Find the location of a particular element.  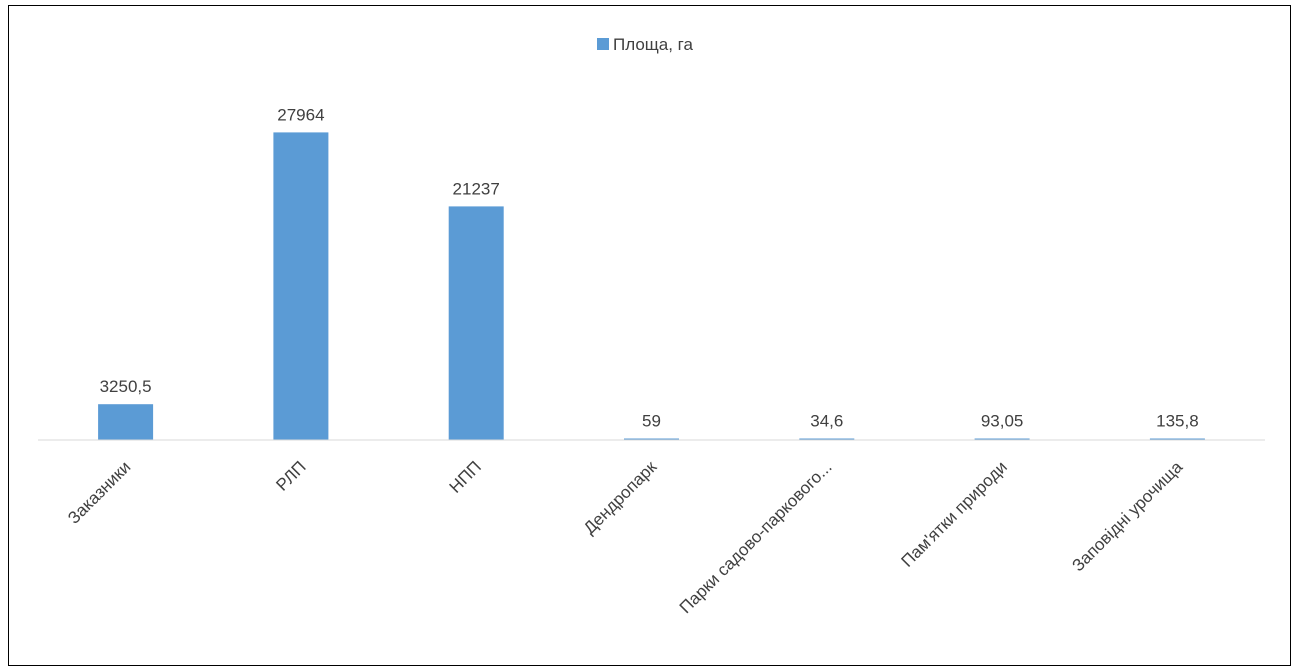

data-label-2: 27964 is located at coordinates (300, 114).